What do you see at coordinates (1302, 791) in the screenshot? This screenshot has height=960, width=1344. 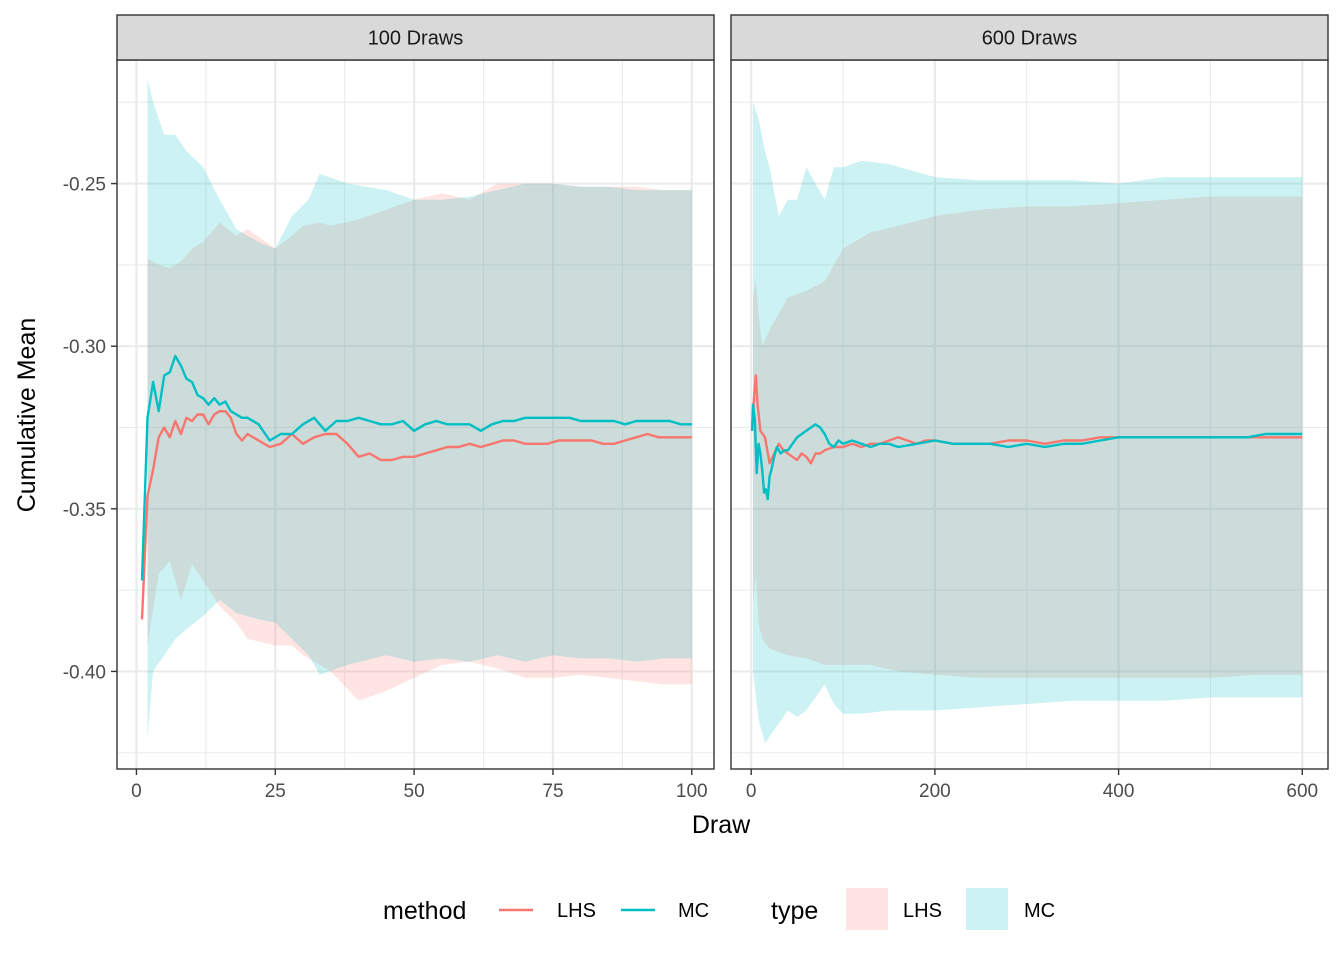 I see `x-tick-label: 600` at bounding box center [1302, 791].